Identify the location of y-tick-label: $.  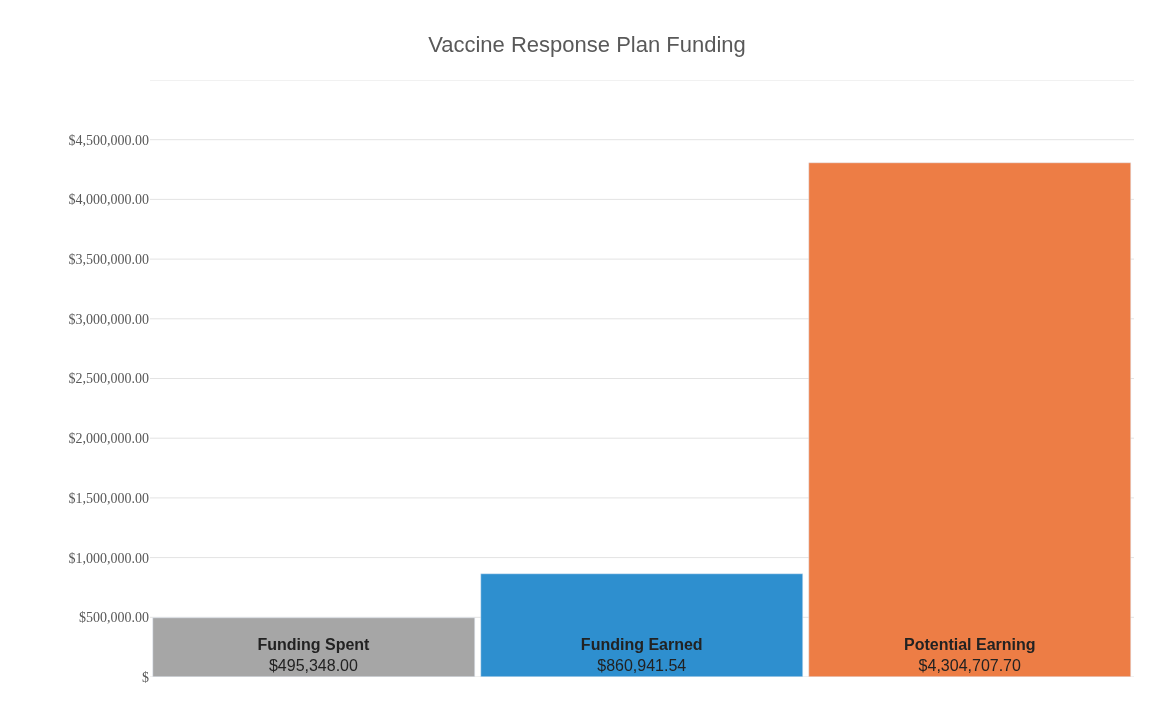
(145, 677).